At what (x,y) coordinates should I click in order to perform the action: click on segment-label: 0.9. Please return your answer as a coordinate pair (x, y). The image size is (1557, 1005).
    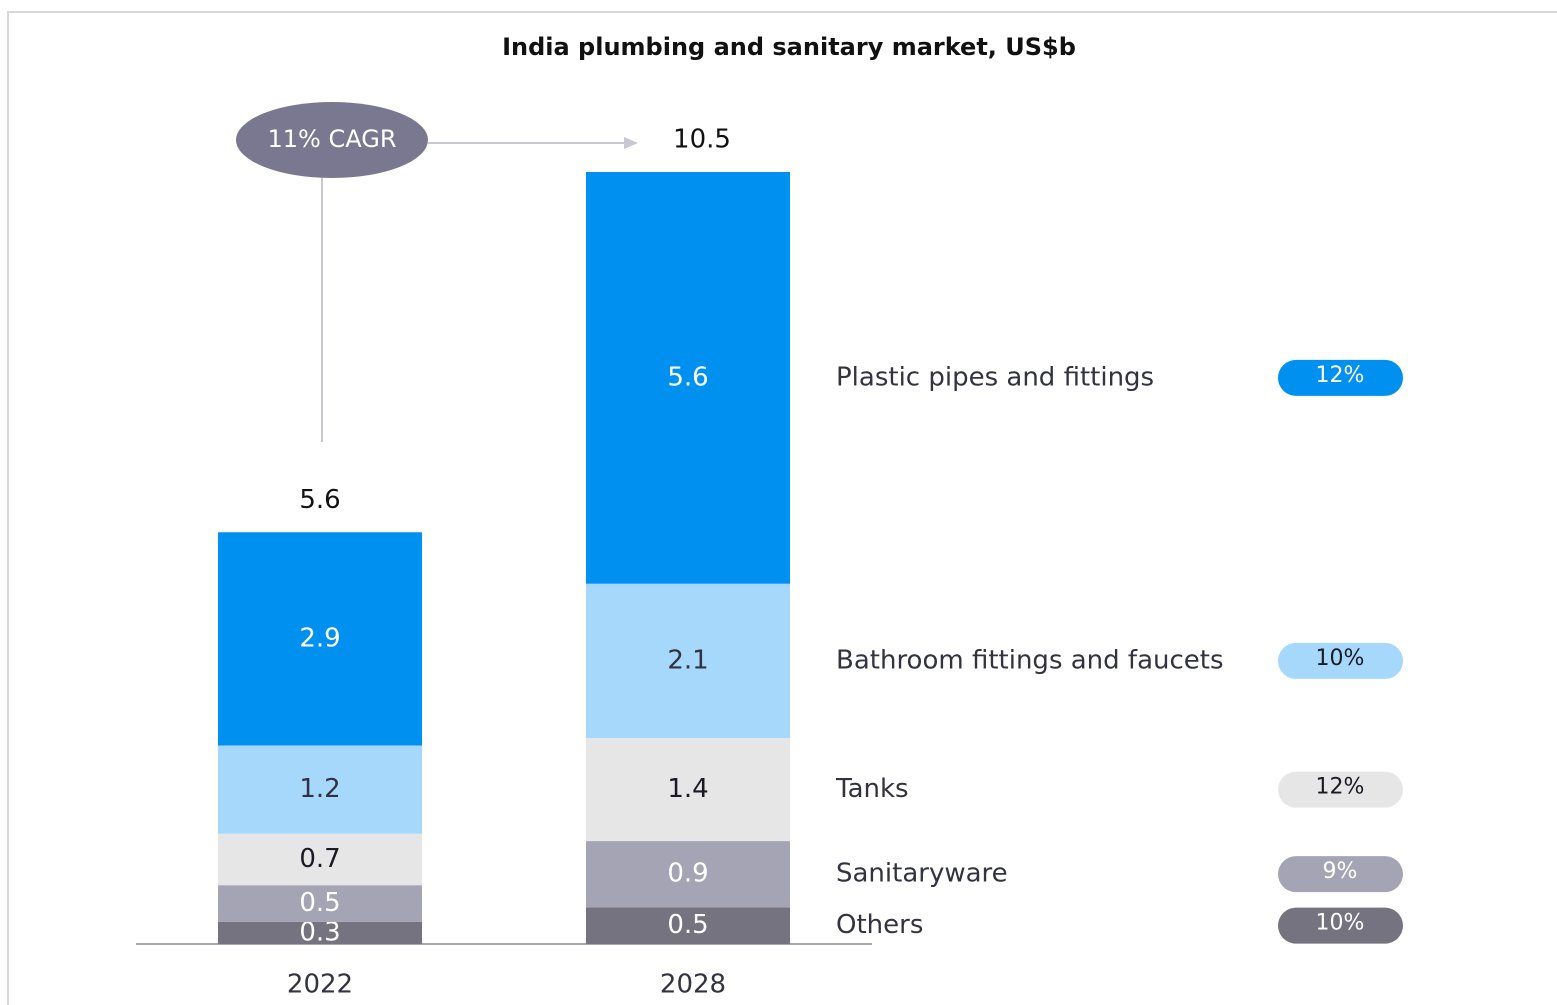
    Looking at the image, I should click on (687, 874).